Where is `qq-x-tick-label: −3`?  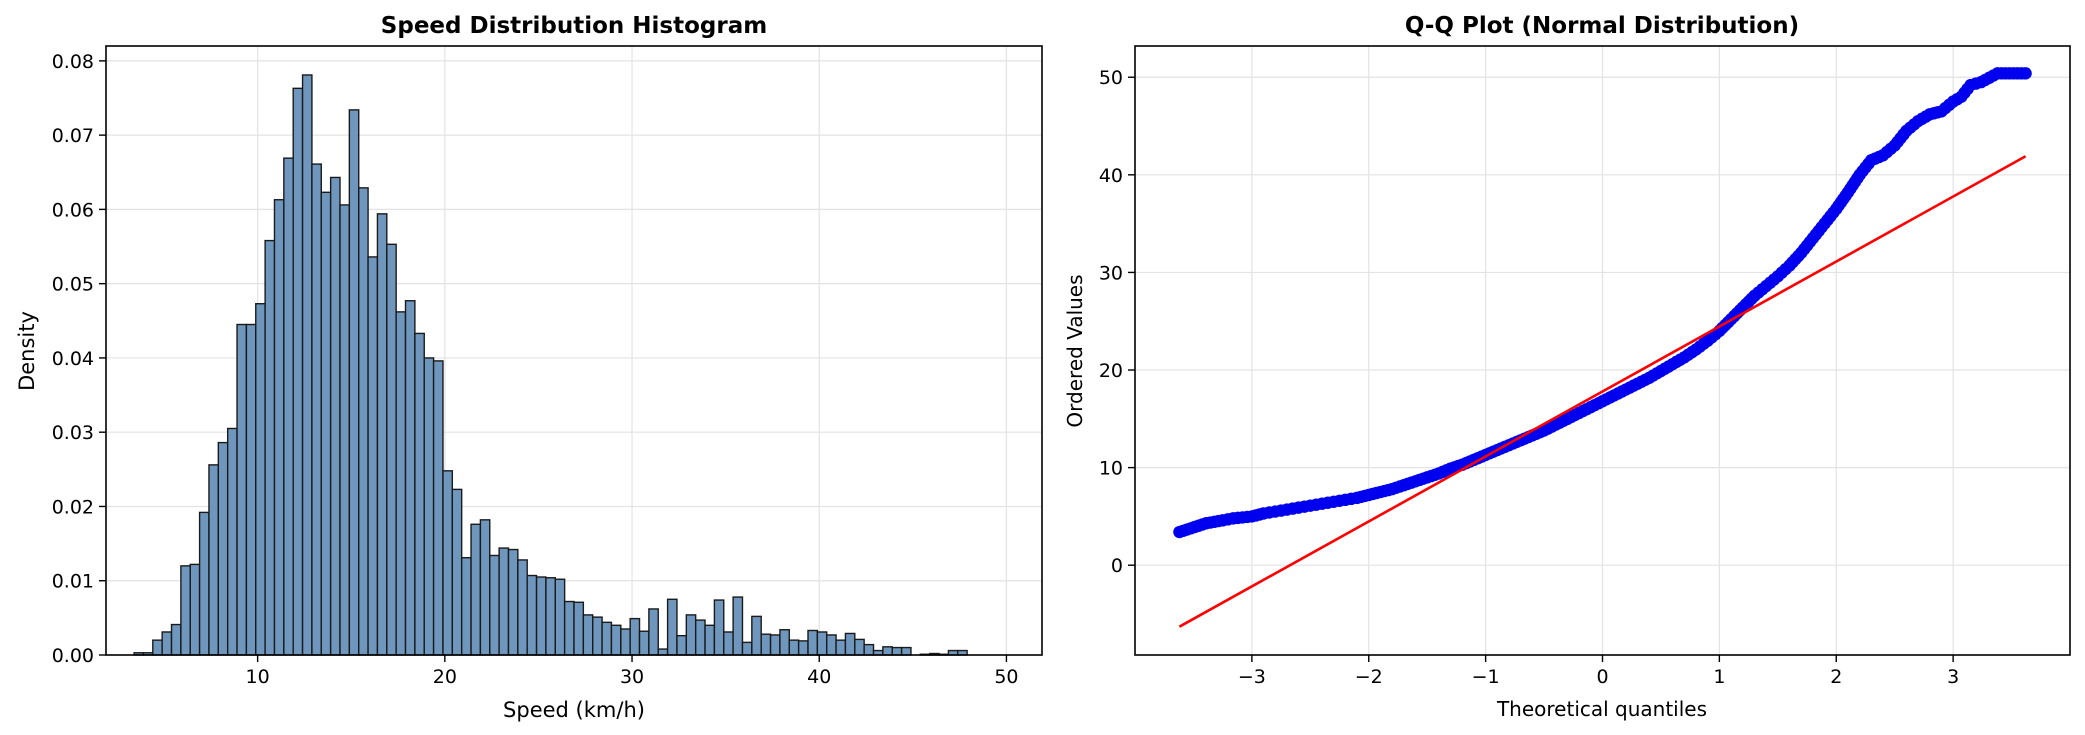
qq-x-tick-label: −3 is located at coordinates (1252, 677).